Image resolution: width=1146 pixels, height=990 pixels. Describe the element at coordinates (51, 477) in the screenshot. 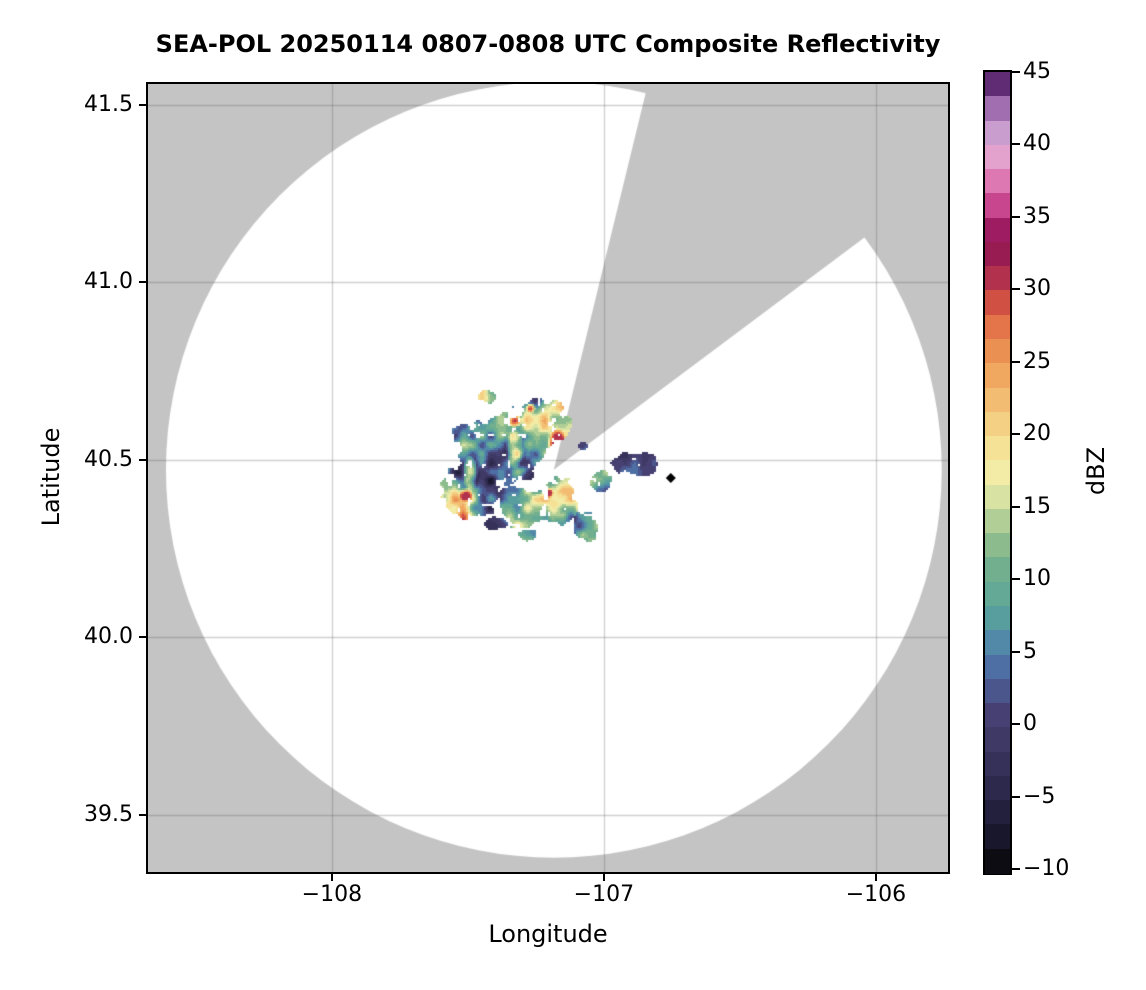

I see `y-axis-label: Latitude` at that location.